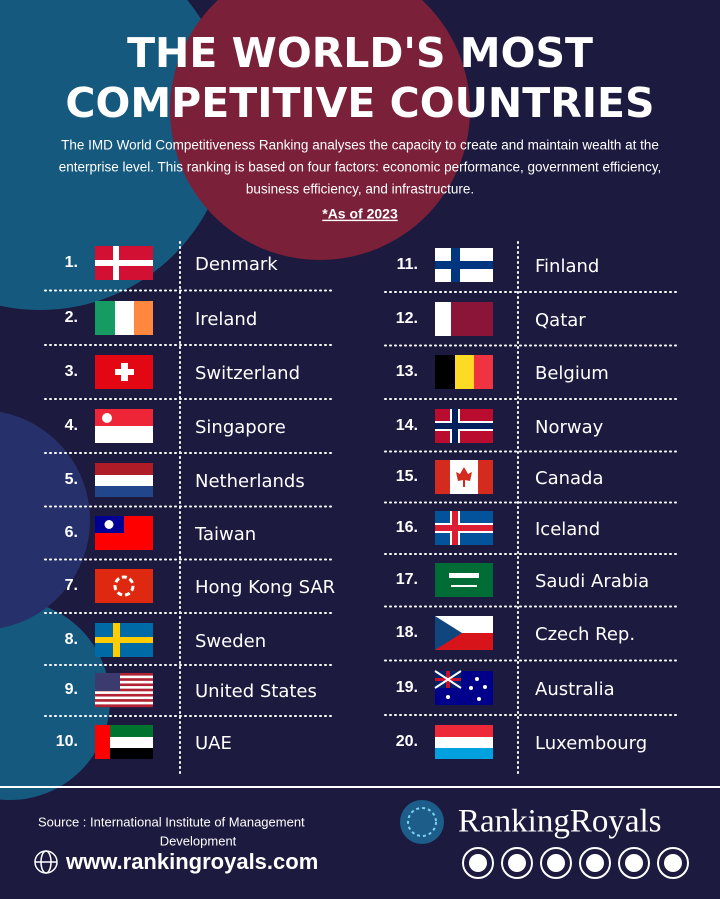 This screenshot has height=899, width=720. What do you see at coordinates (71, 689) in the screenshot?
I see `rank: 9.` at bounding box center [71, 689].